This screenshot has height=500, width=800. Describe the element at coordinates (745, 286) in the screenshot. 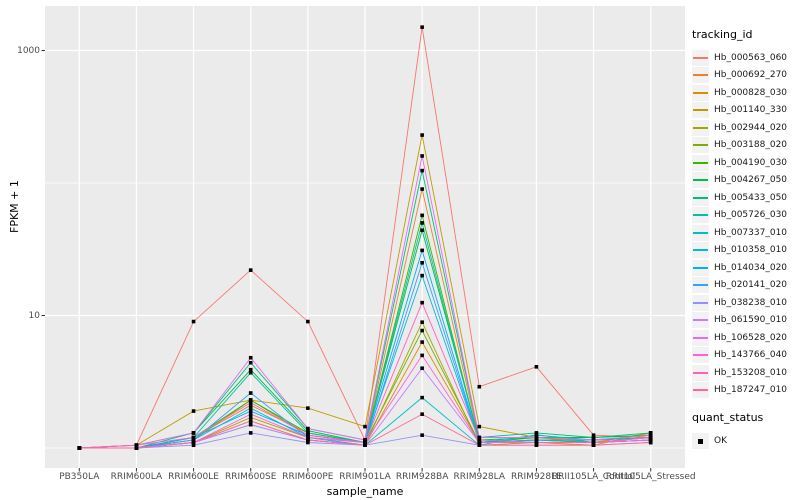

I see `legend-entry-Hb_020141_020: Hb_020141_020` at that location.